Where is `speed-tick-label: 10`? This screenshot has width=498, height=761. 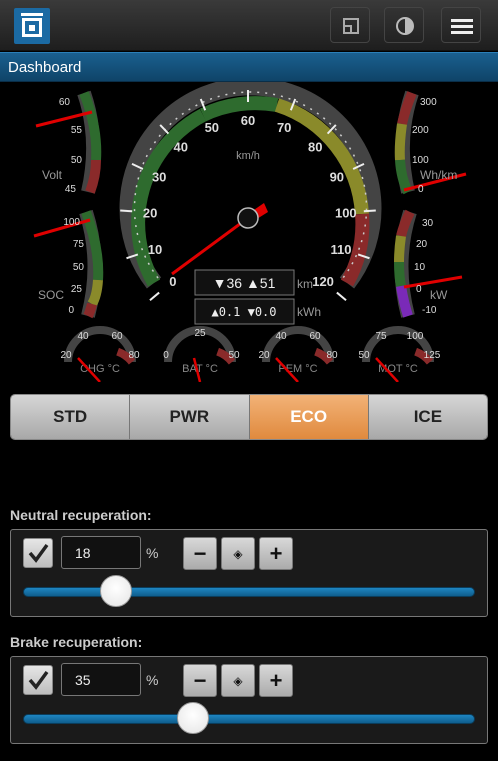 speed-tick-label: 10 is located at coordinates (155, 249).